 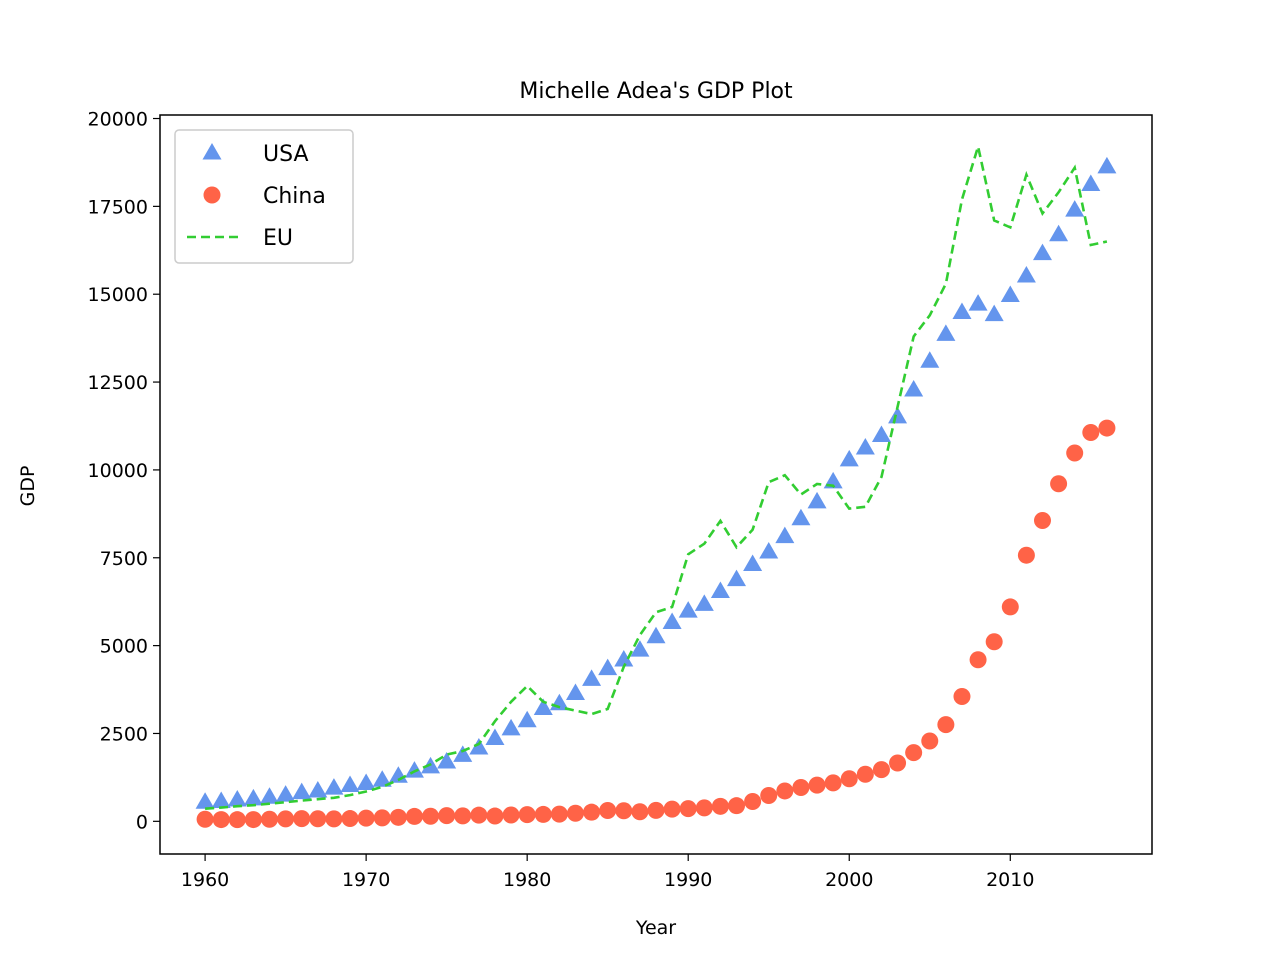 I want to click on y-axis-label: GDP, so click(x=28, y=486).